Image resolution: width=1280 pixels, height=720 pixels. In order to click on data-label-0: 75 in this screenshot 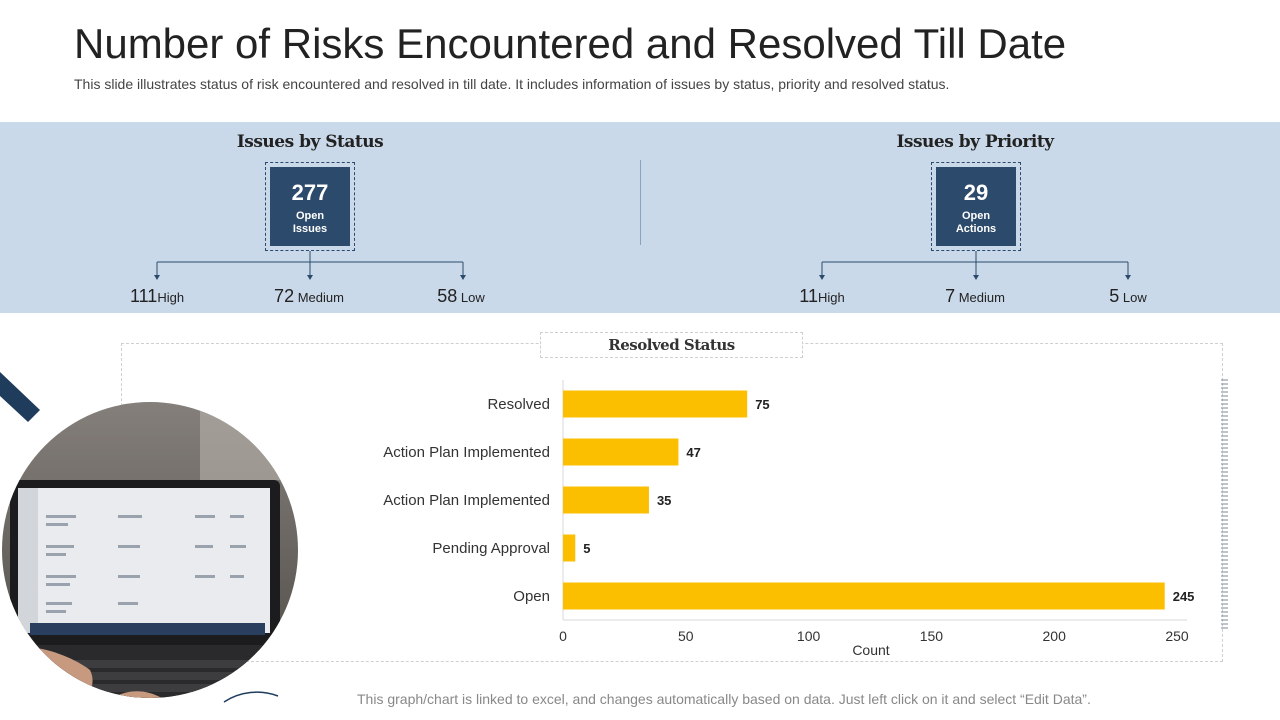, I will do `click(762, 404)`.